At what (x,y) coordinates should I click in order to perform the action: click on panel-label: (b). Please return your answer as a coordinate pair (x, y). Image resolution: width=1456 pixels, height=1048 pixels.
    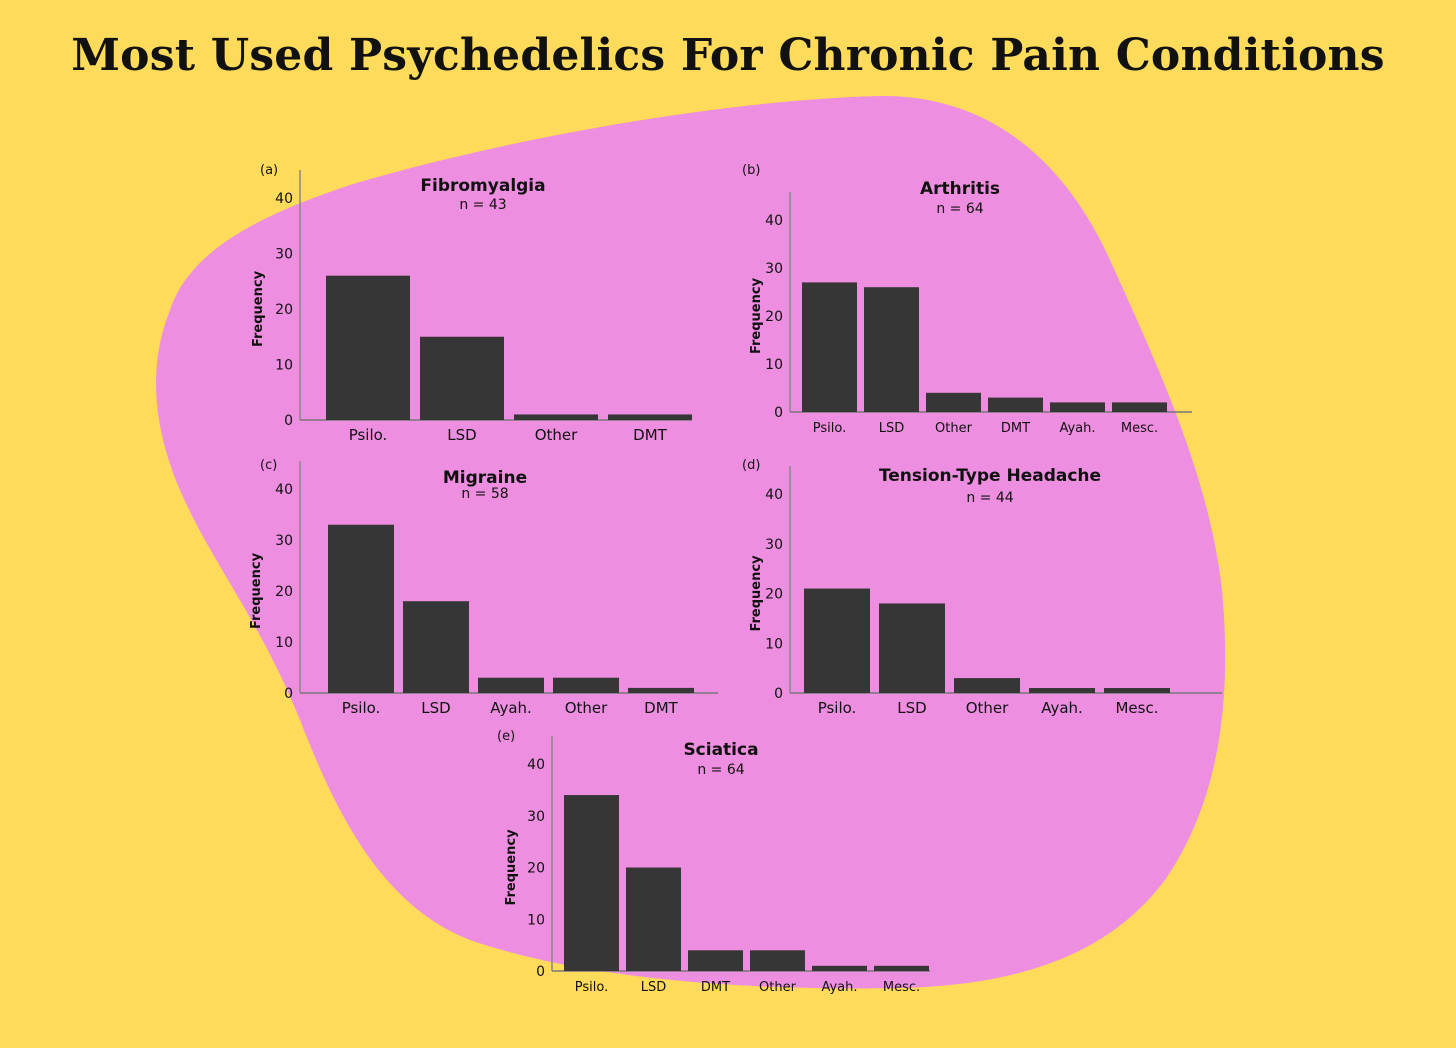
    Looking at the image, I should click on (751, 170).